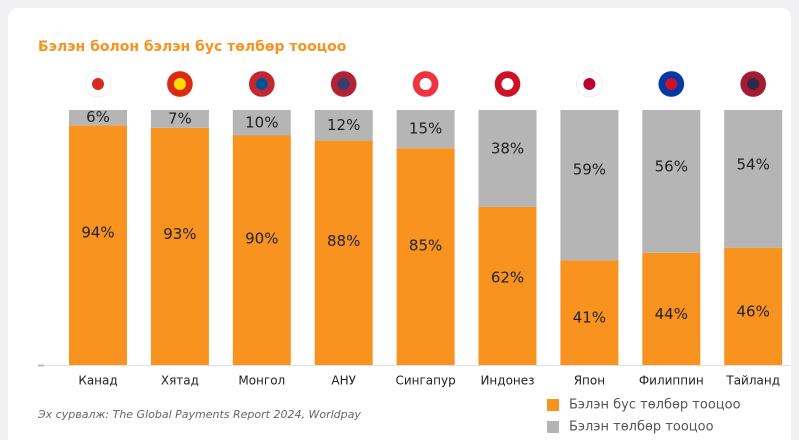 Image resolution: width=799 pixels, height=440 pixels. I want to click on x-tick-label: Сингапур, so click(425, 381).